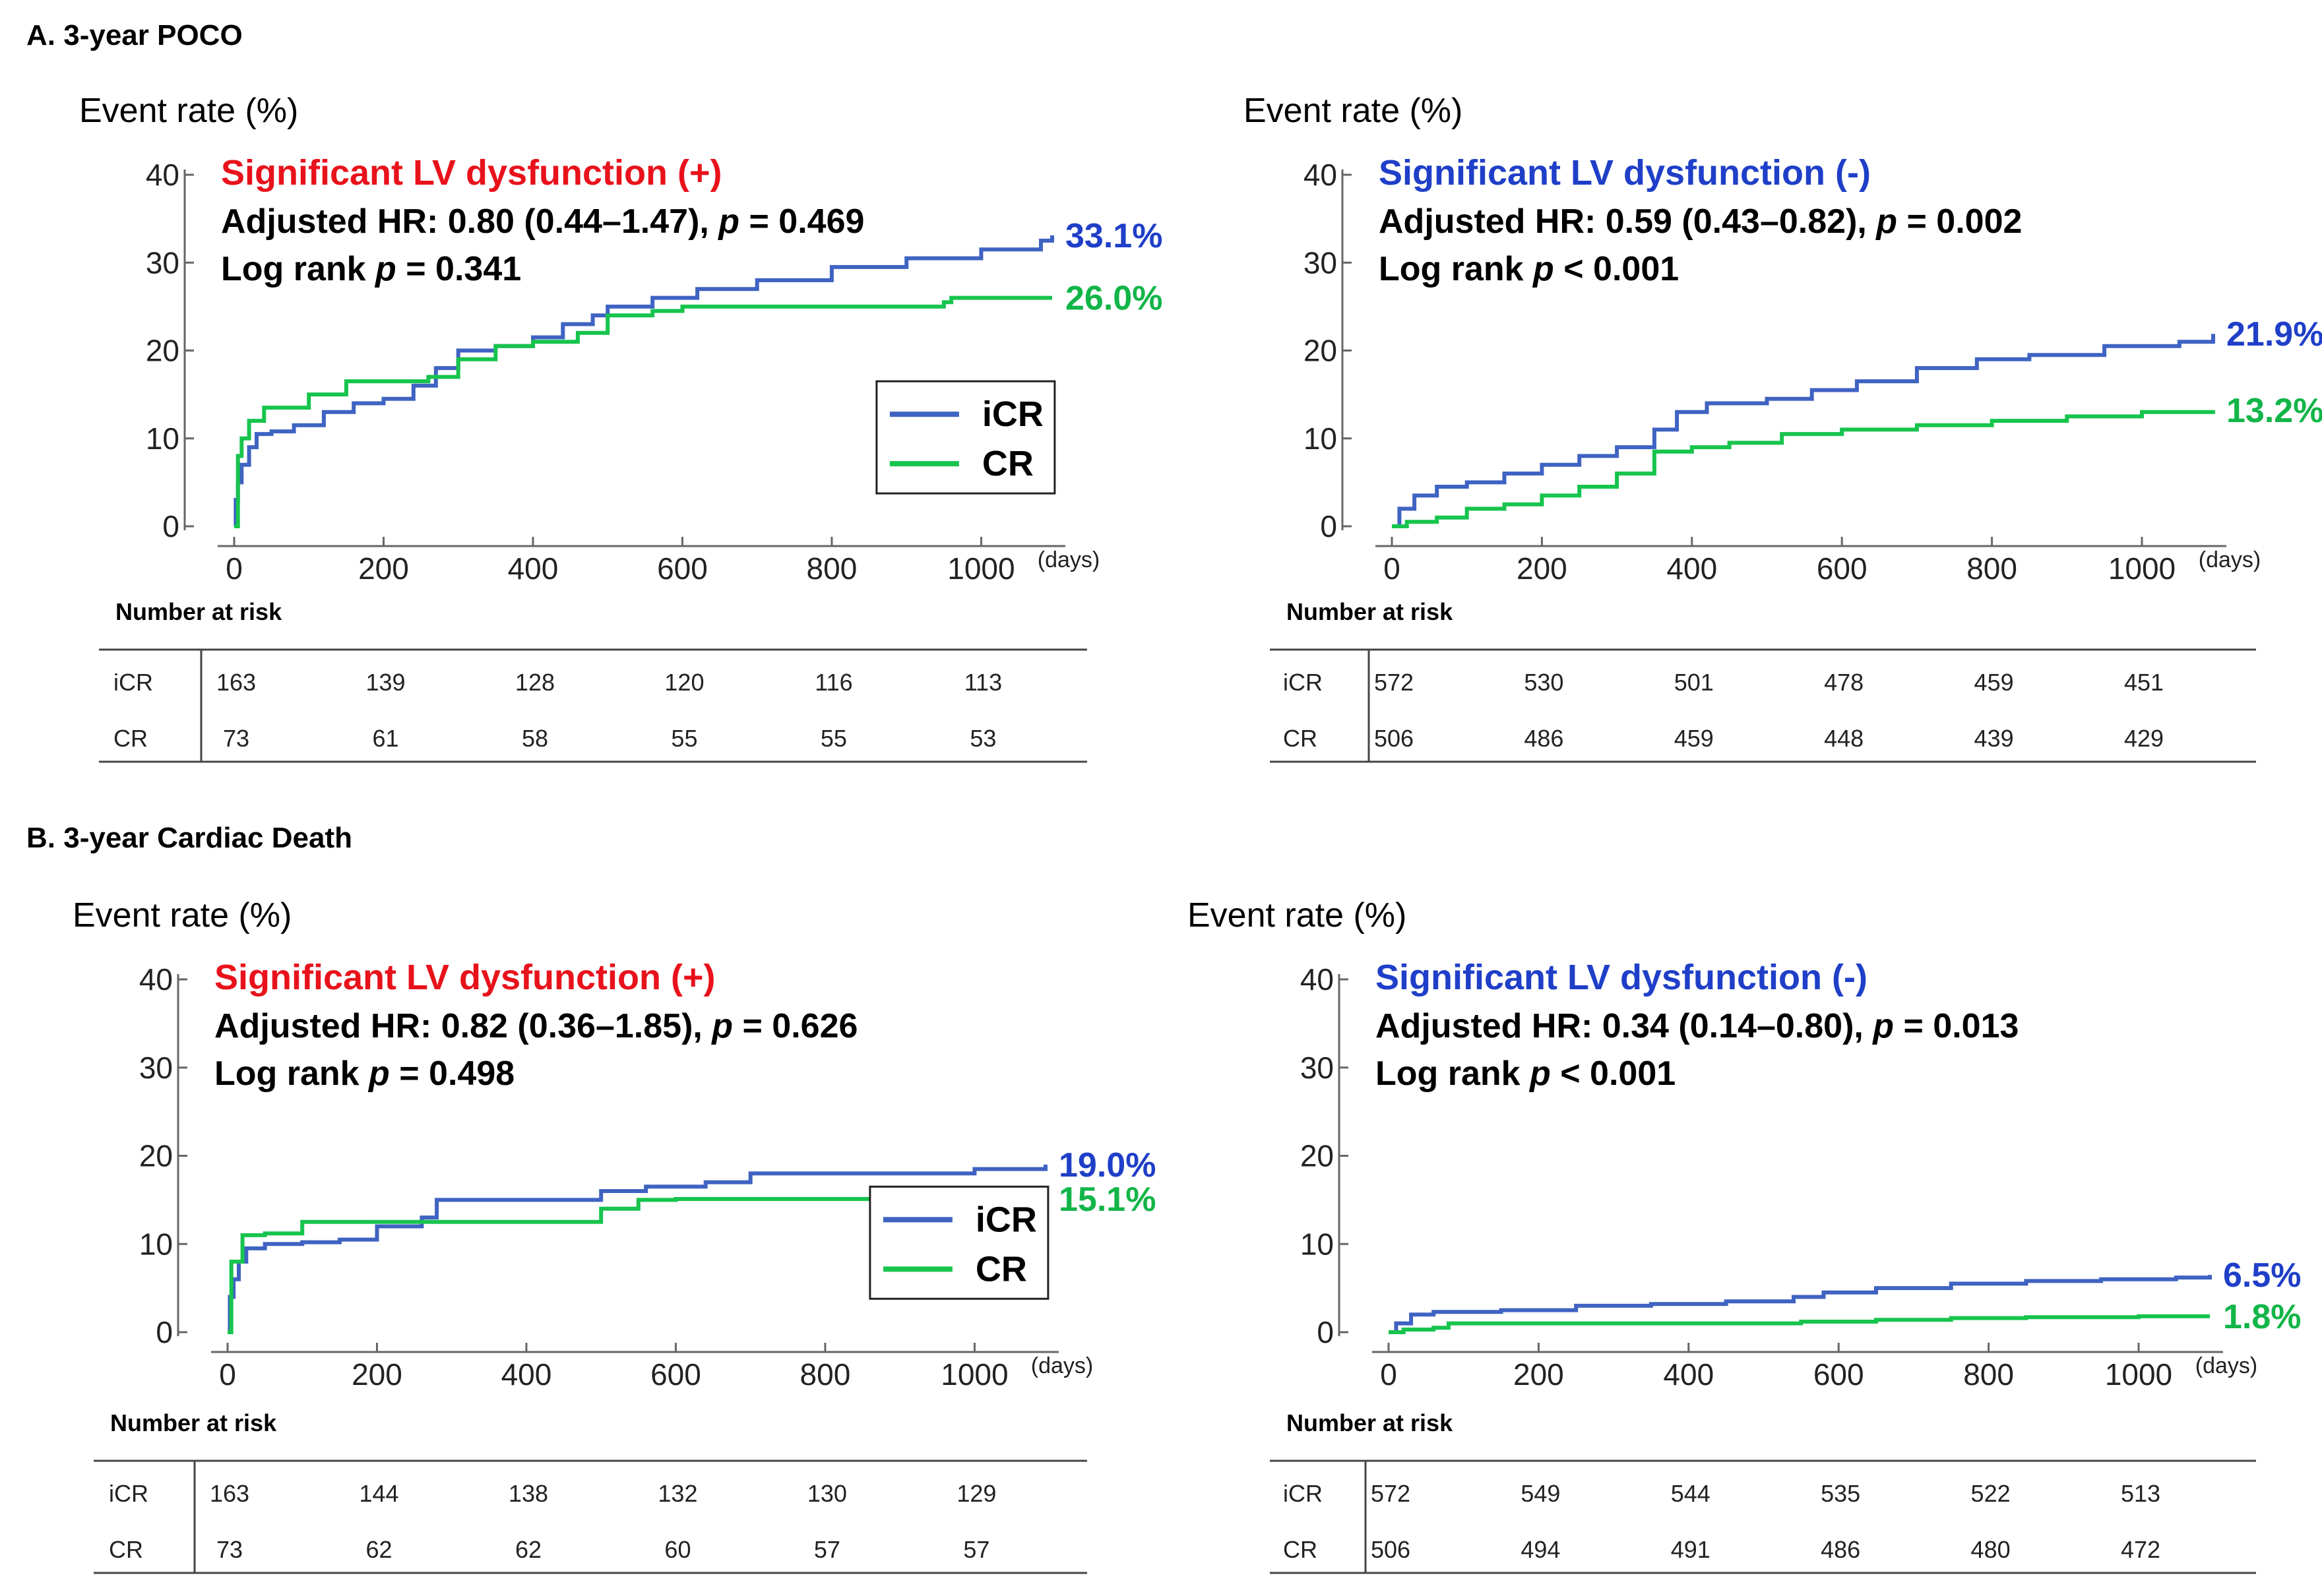  Describe the element at coordinates (1694, 682) in the screenshot. I see `risk-value: 501` at that location.